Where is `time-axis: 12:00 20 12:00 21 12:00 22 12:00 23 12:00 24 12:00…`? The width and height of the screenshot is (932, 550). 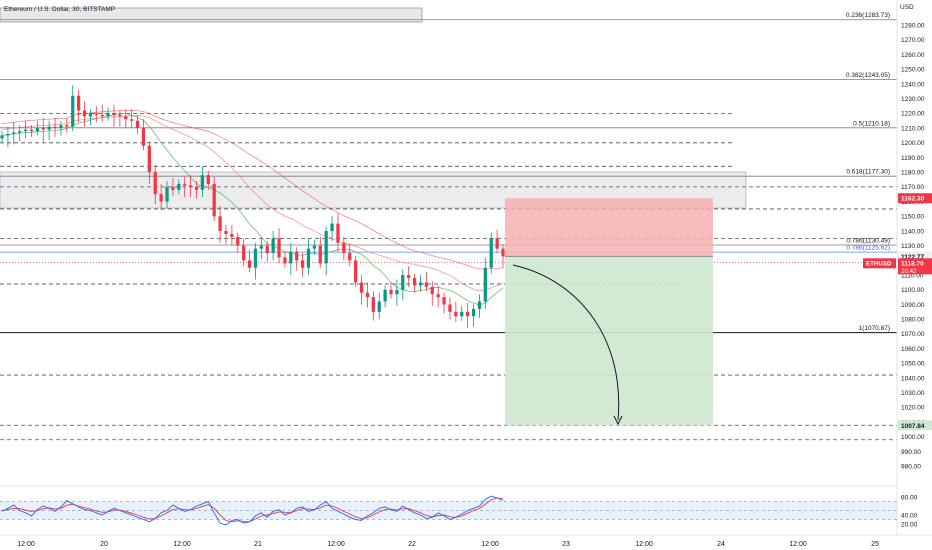
time-axis: 12:00 20 12:00 21 12:00 22 12:00 23 12:00 24 12:00… is located at coordinates (466, 541).